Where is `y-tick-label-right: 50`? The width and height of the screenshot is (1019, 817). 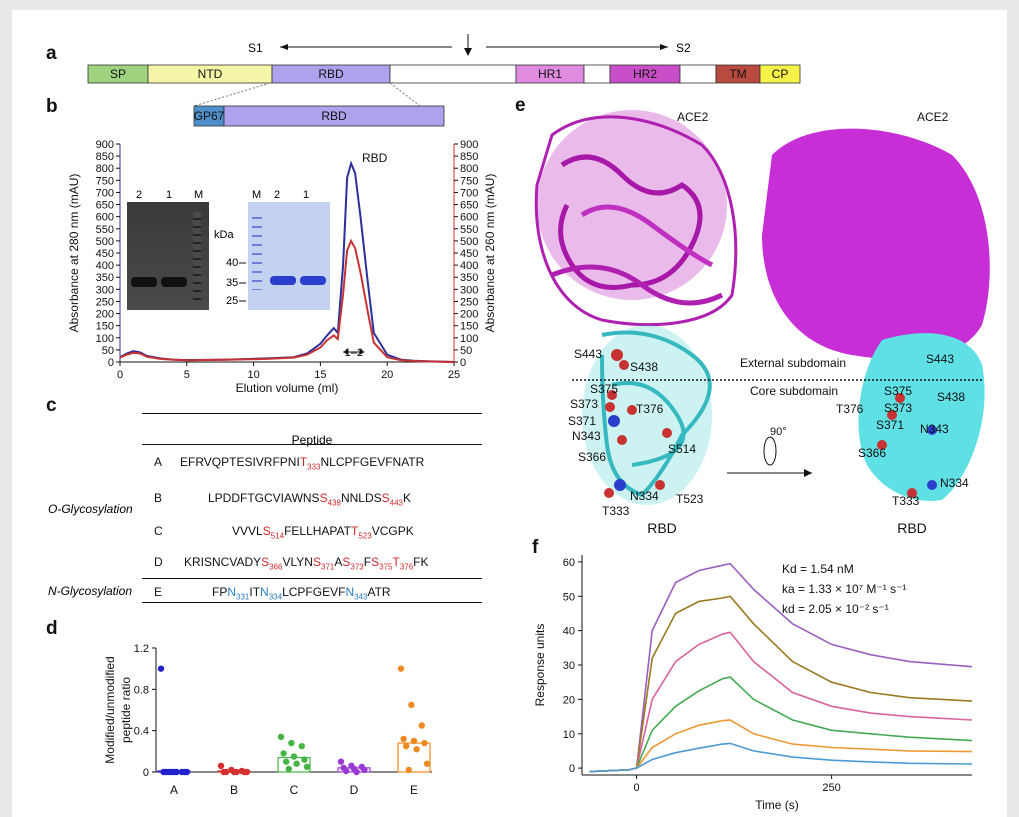
y-tick-label-right: 50 is located at coordinates (466, 351).